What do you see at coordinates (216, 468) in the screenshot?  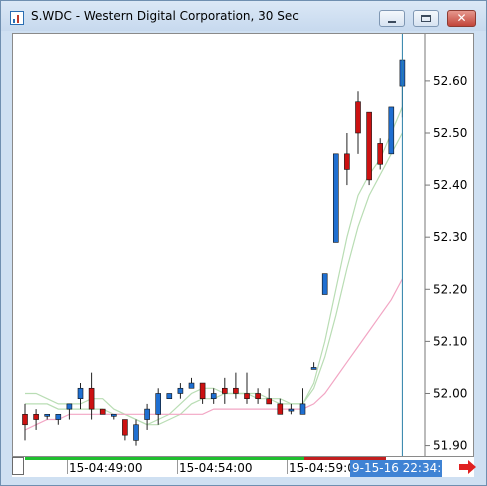 I see `time-label: 15-04:54:00` at bounding box center [216, 468].